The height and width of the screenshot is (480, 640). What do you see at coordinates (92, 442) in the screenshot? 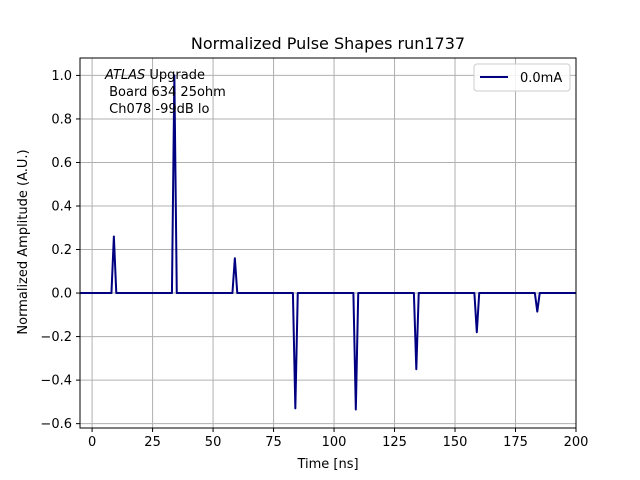
I see `x-tick-label: 0` at bounding box center [92, 442].